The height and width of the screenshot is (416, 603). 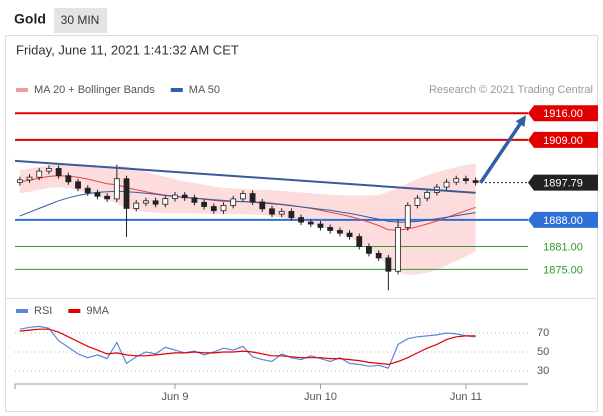 I want to click on legend-label: MA 50, so click(x=204, y=90).